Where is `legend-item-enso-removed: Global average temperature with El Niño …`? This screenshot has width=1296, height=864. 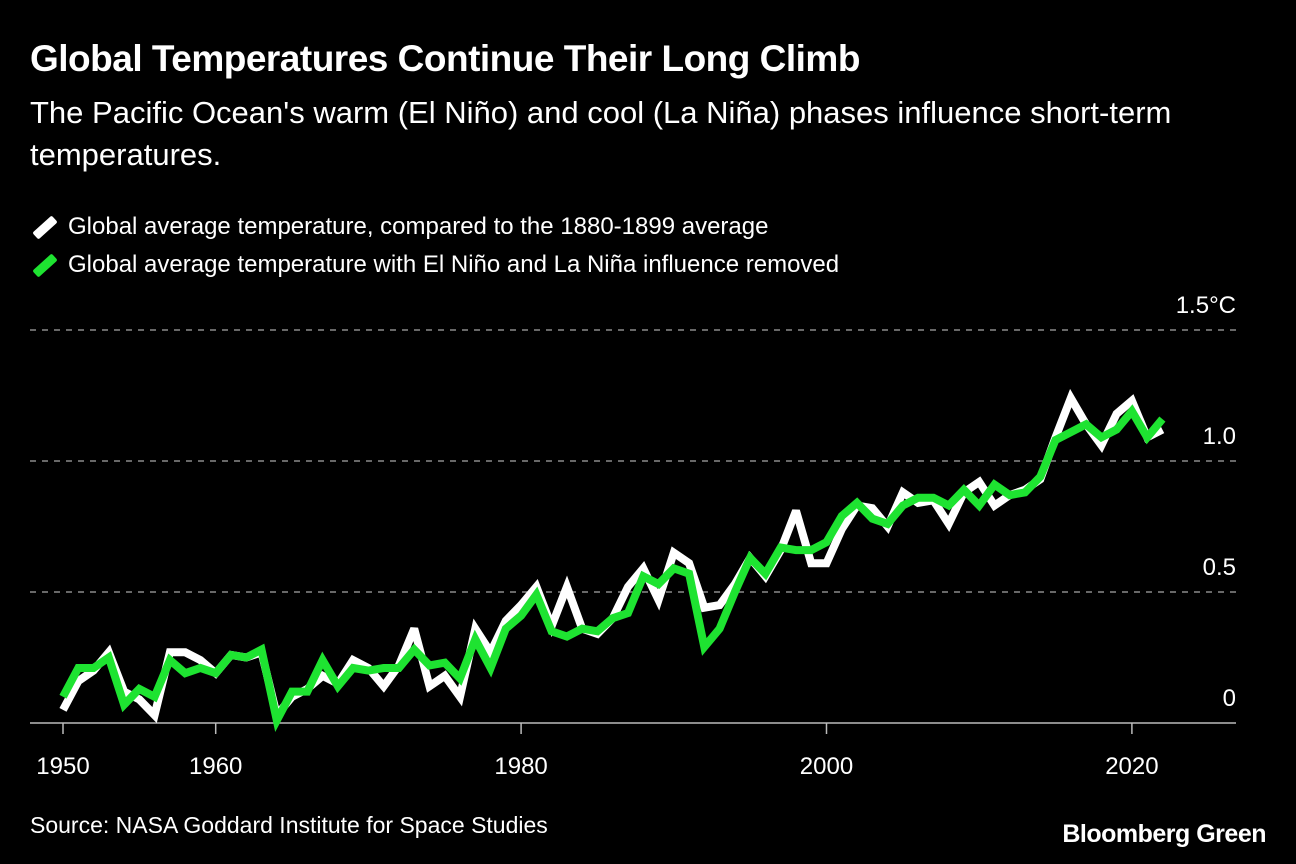 legend-item-enso-removed: Global average temperature with El Niño … is located at coordinates (434, 265).